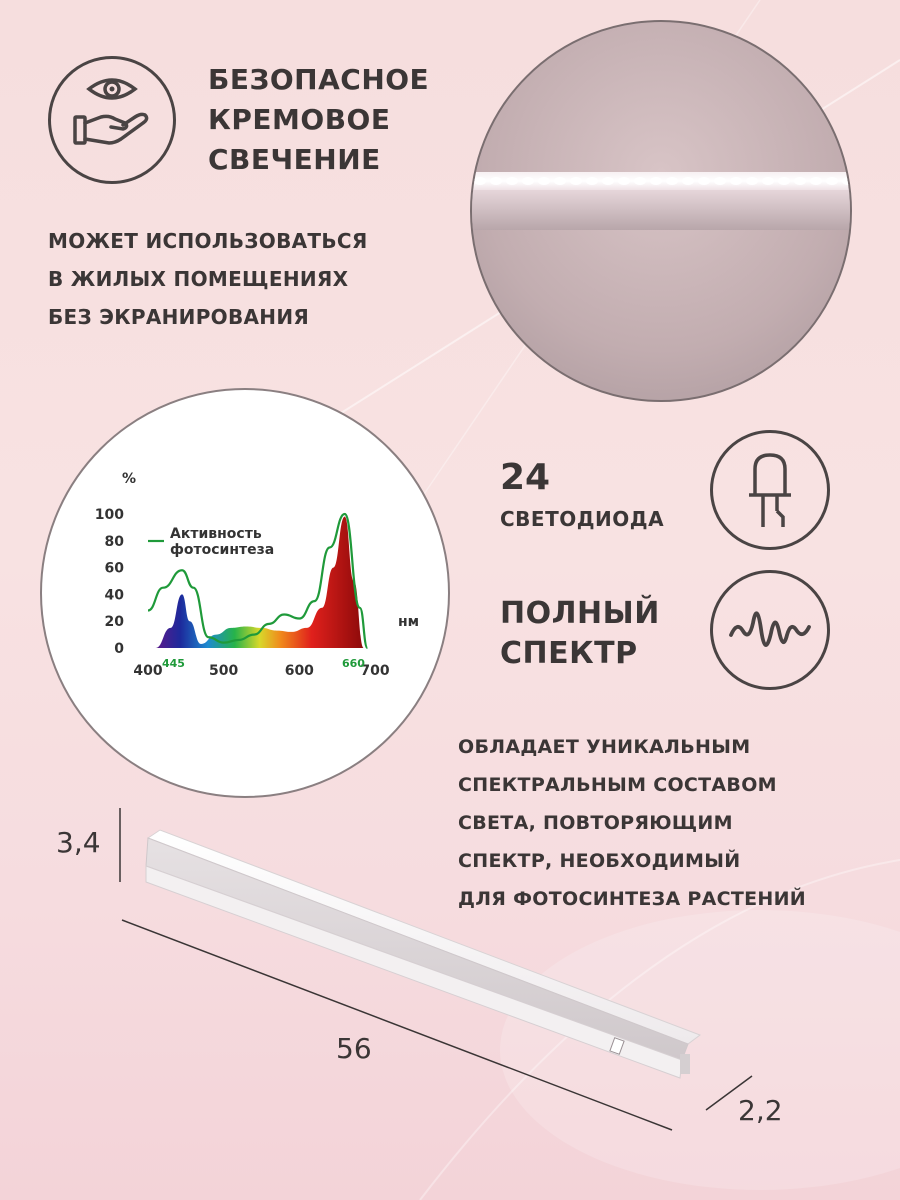 Image resolution: width=900 pixels, height=1200 pixels. I want to click on description-line: ОБЛАДАЕТ УНИКАЛЬНЫМ, so click(604, 747).